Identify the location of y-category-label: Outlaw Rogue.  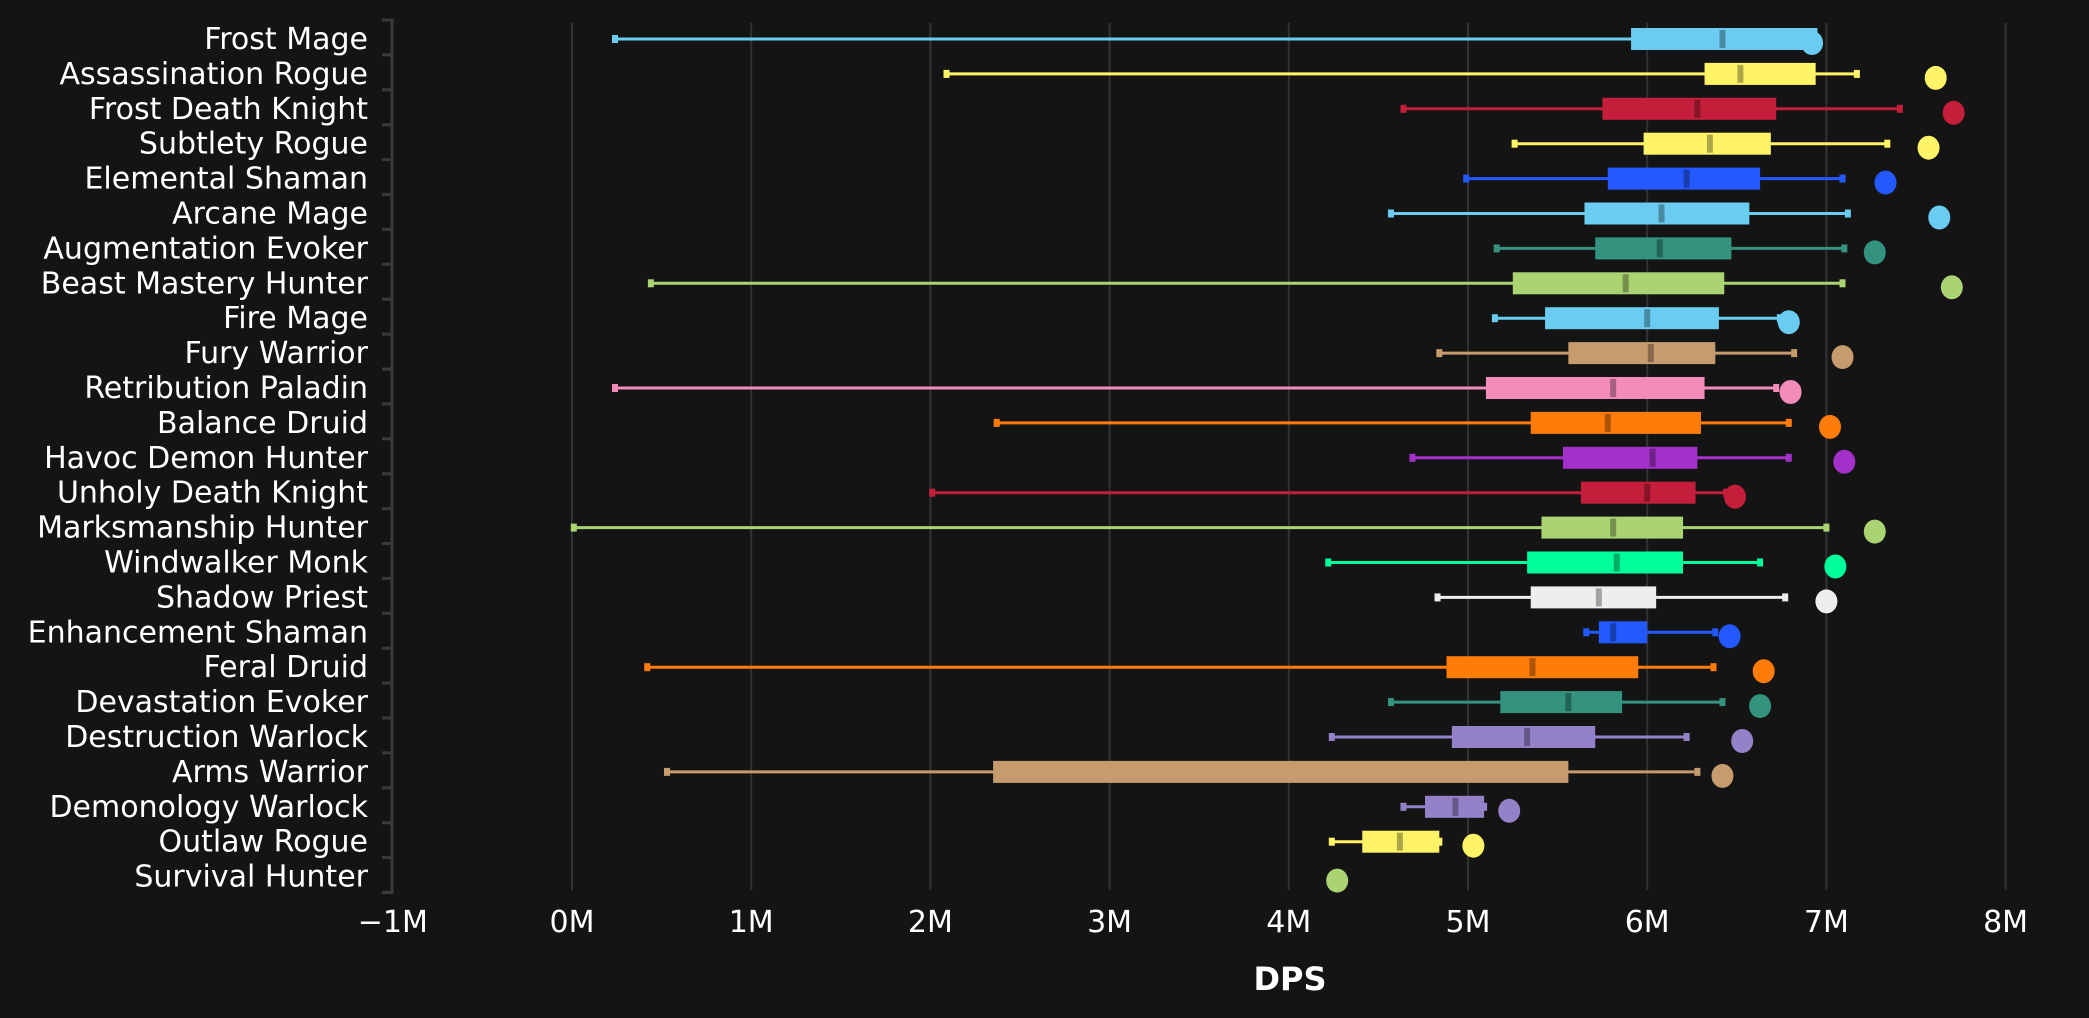
(263, 842).